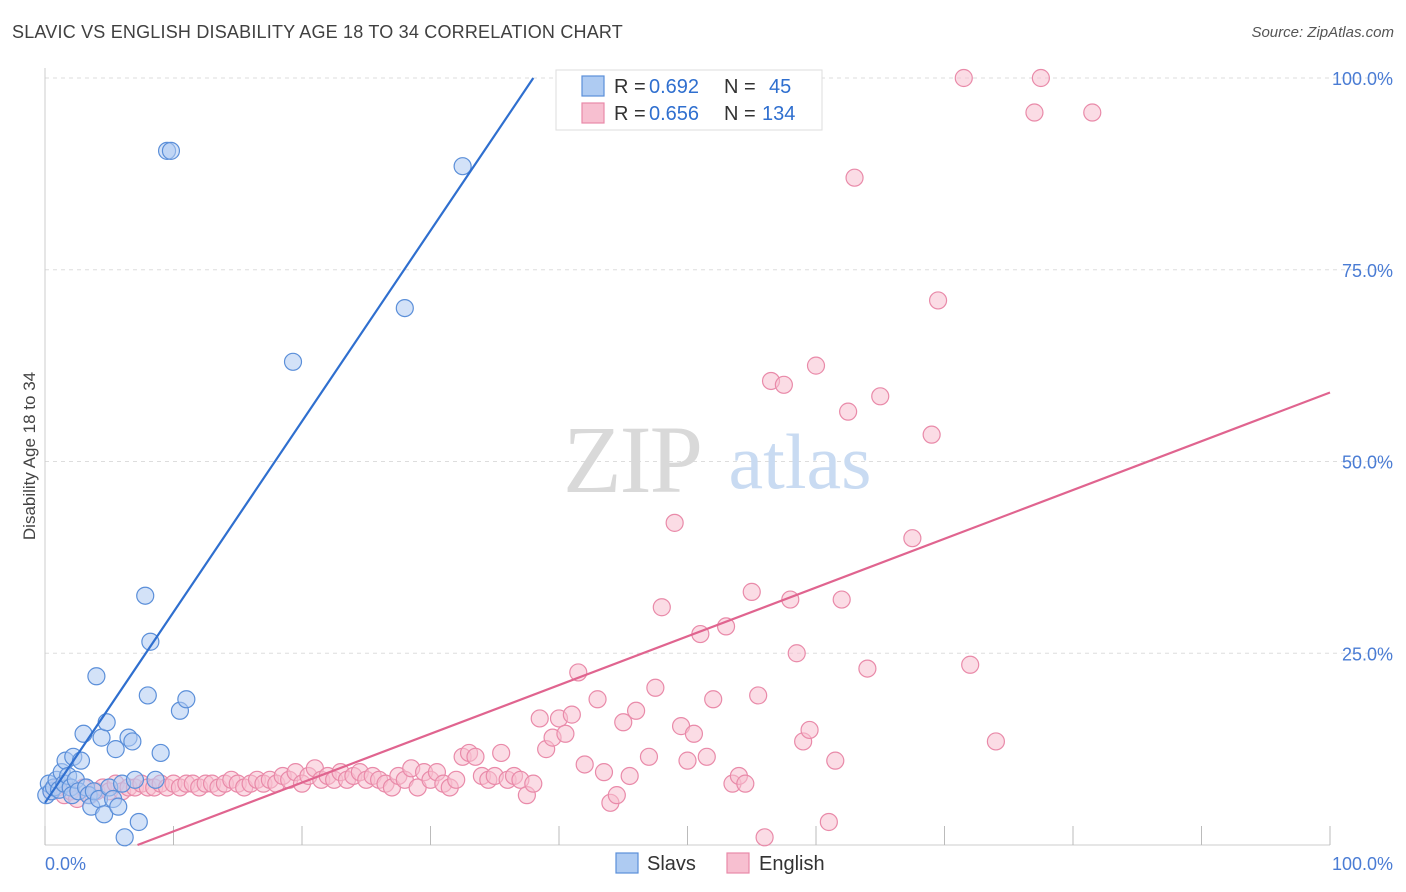  I want to click on english-legend-box, so click(738, 863).